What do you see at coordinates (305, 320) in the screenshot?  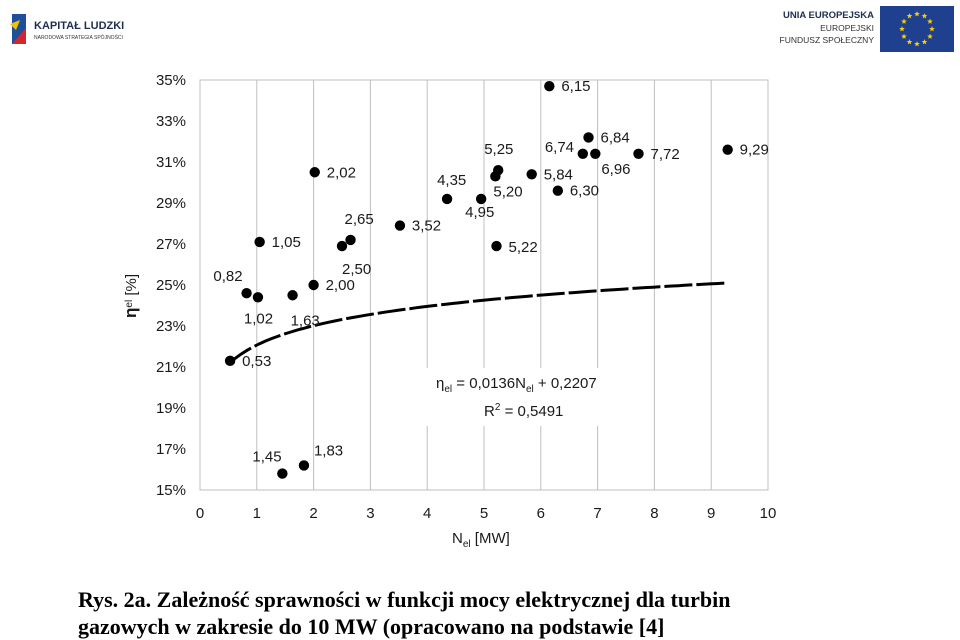 I see `point-label: 1,63` at bounding box center [305, 320].